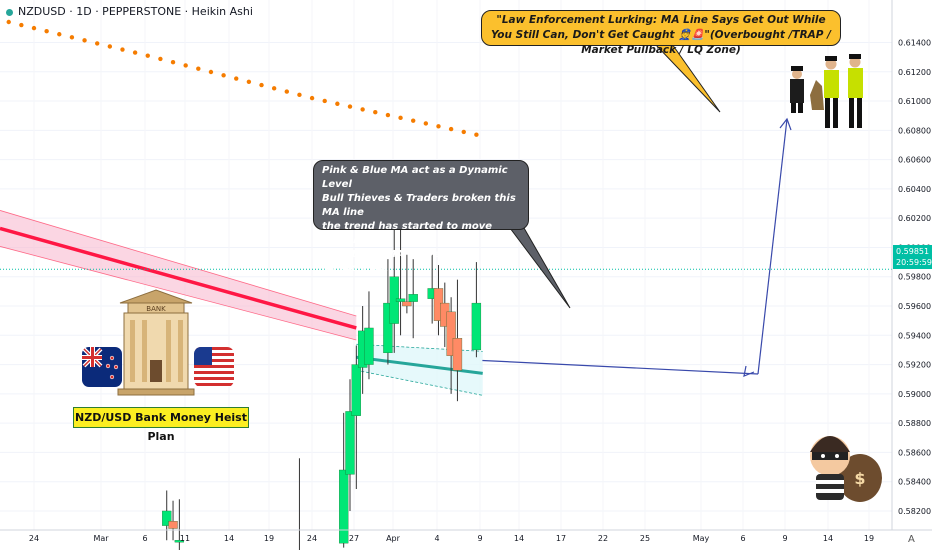 This screenshot has width=932, height=550. I want to click on price-tick-label: 0.60200, so click(914, 218).